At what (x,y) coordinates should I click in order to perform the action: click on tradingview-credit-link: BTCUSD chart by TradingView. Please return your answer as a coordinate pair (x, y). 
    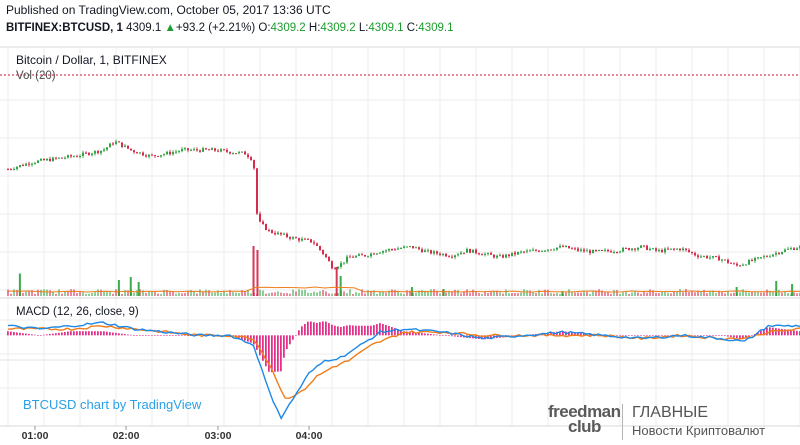
    Looking at the image, I should click on (112, 404).